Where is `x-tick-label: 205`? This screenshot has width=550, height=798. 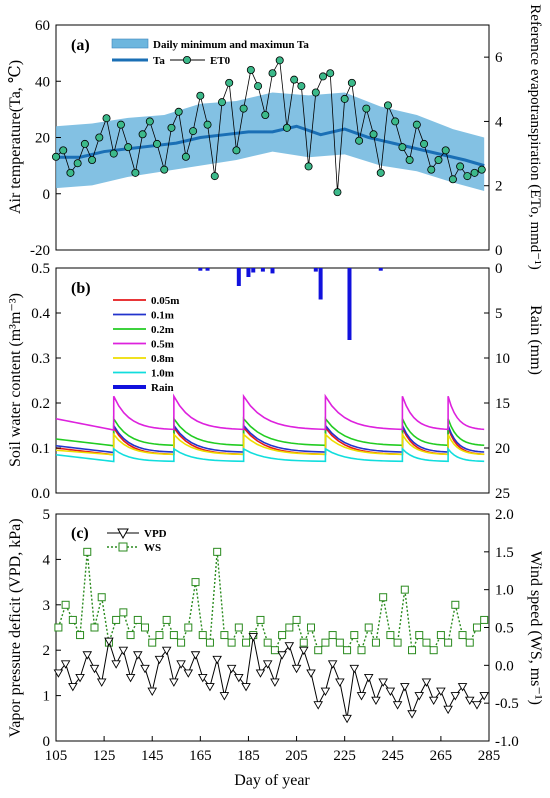 x-tick-label: 205 is located at coordinates (296, 756).